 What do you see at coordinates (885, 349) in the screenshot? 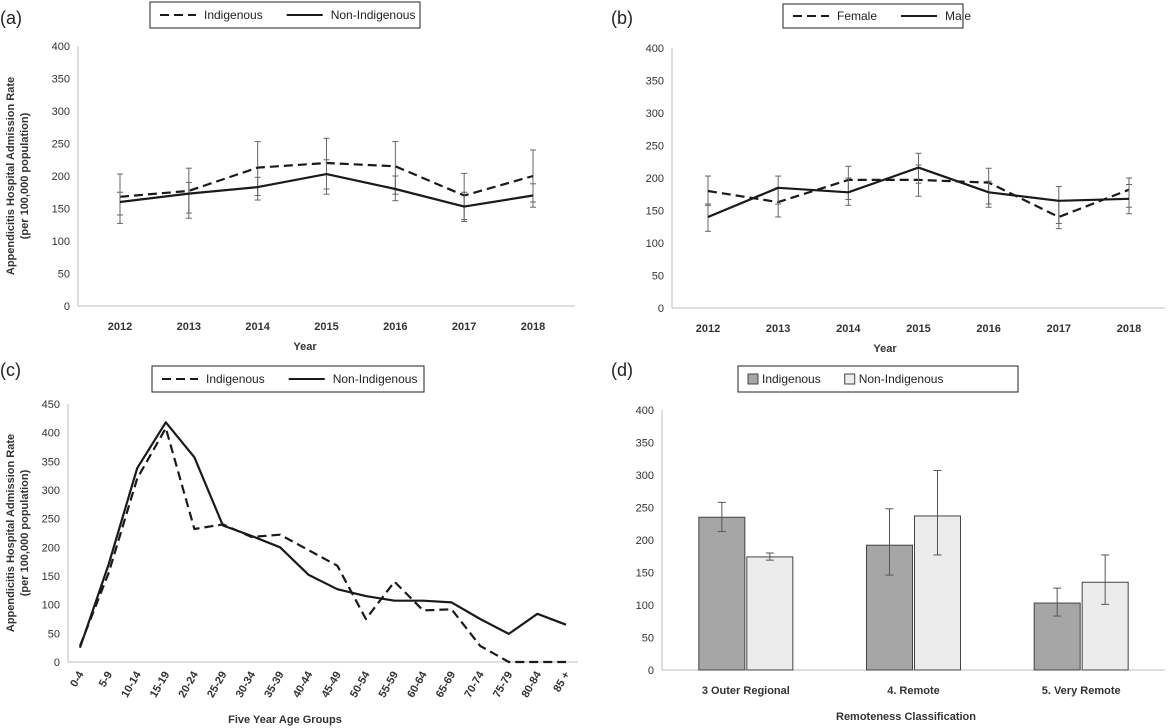
I see `x-axis-title: Year` at bounding box center [885, 349].